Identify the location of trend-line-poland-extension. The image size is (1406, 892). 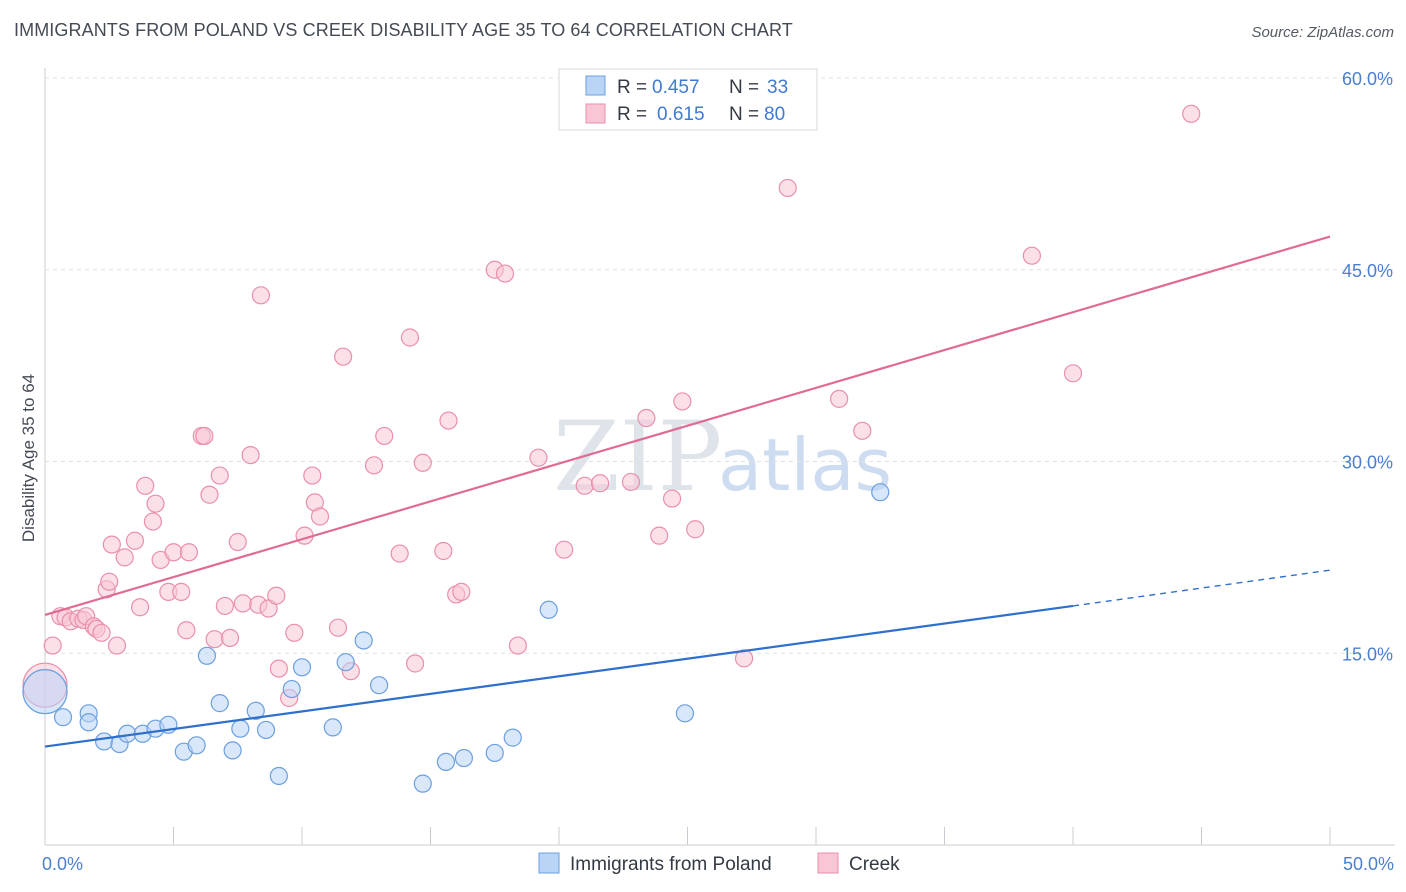
(1201, 588).